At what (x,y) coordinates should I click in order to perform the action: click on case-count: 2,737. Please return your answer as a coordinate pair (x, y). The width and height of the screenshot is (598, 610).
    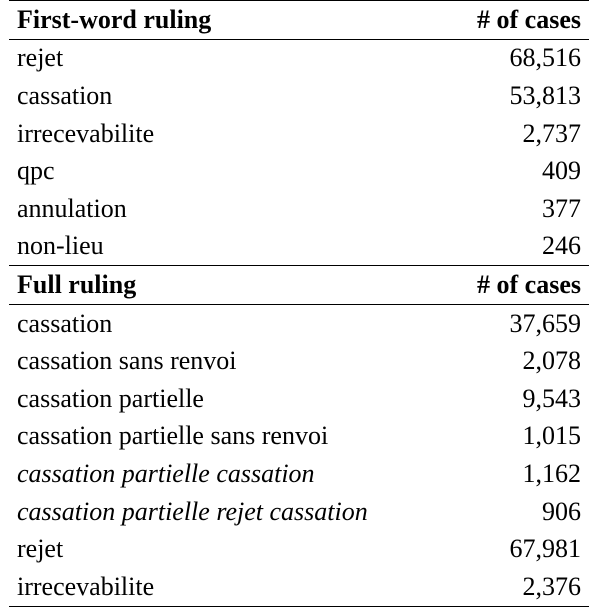
    Looking at the image, I should click on (552, 133).